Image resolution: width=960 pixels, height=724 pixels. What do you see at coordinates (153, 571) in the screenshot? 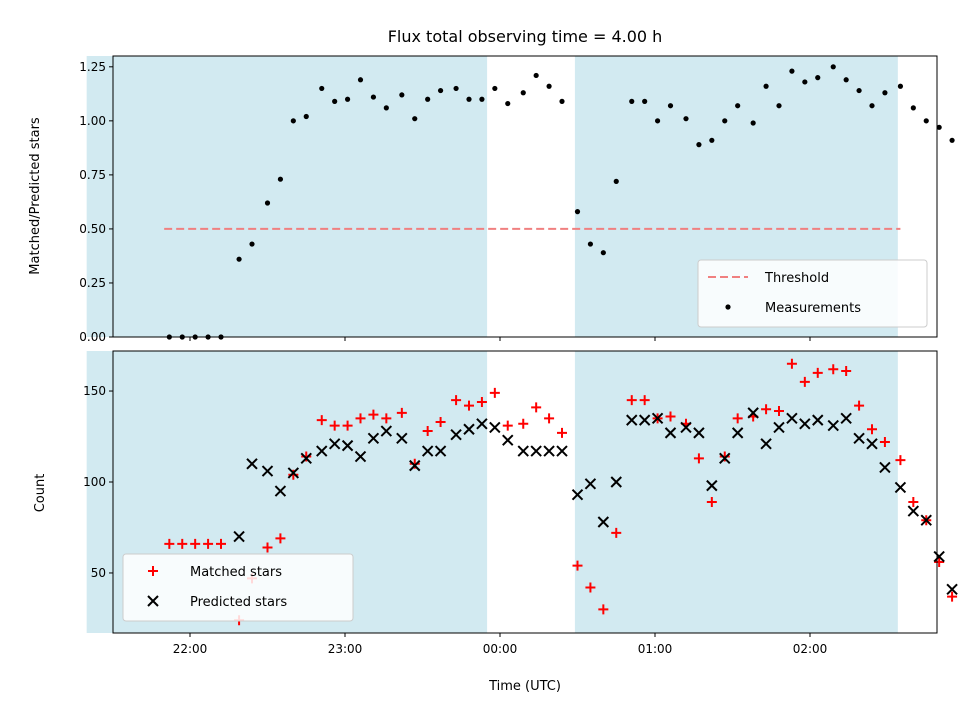
I see `legend-matched-swatch` at bounding box center [153, 571].